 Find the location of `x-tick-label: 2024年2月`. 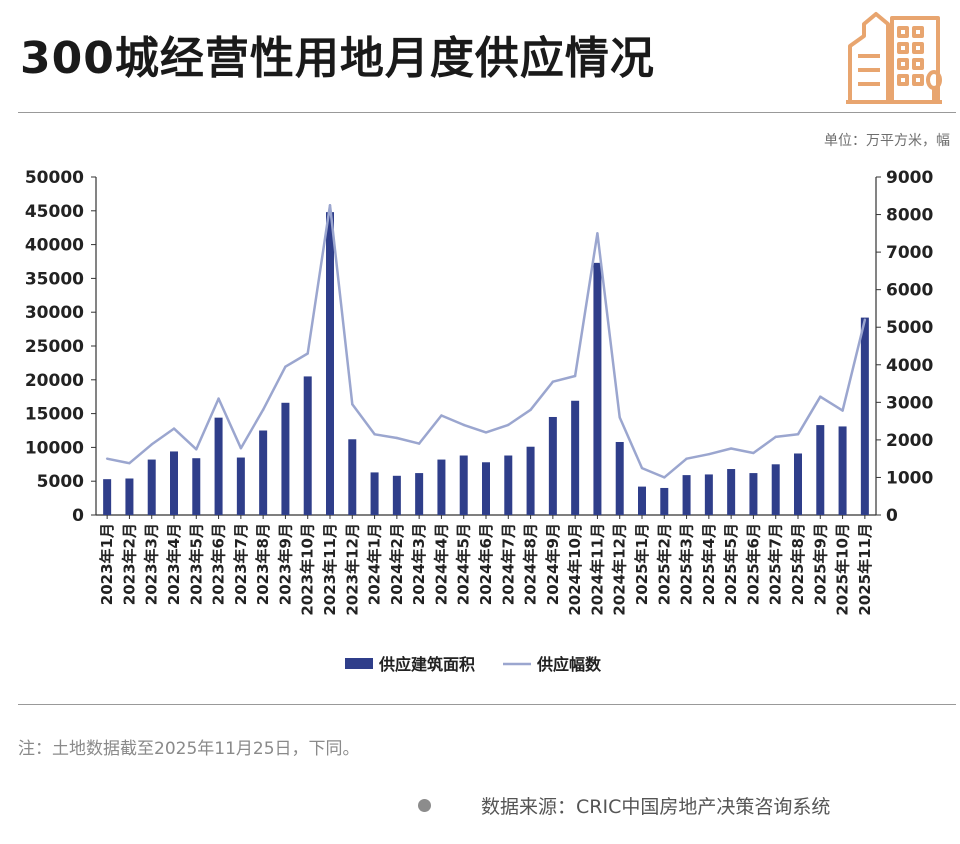

x-tick-label: 2024年2月 is located at coordinates (397, 564).